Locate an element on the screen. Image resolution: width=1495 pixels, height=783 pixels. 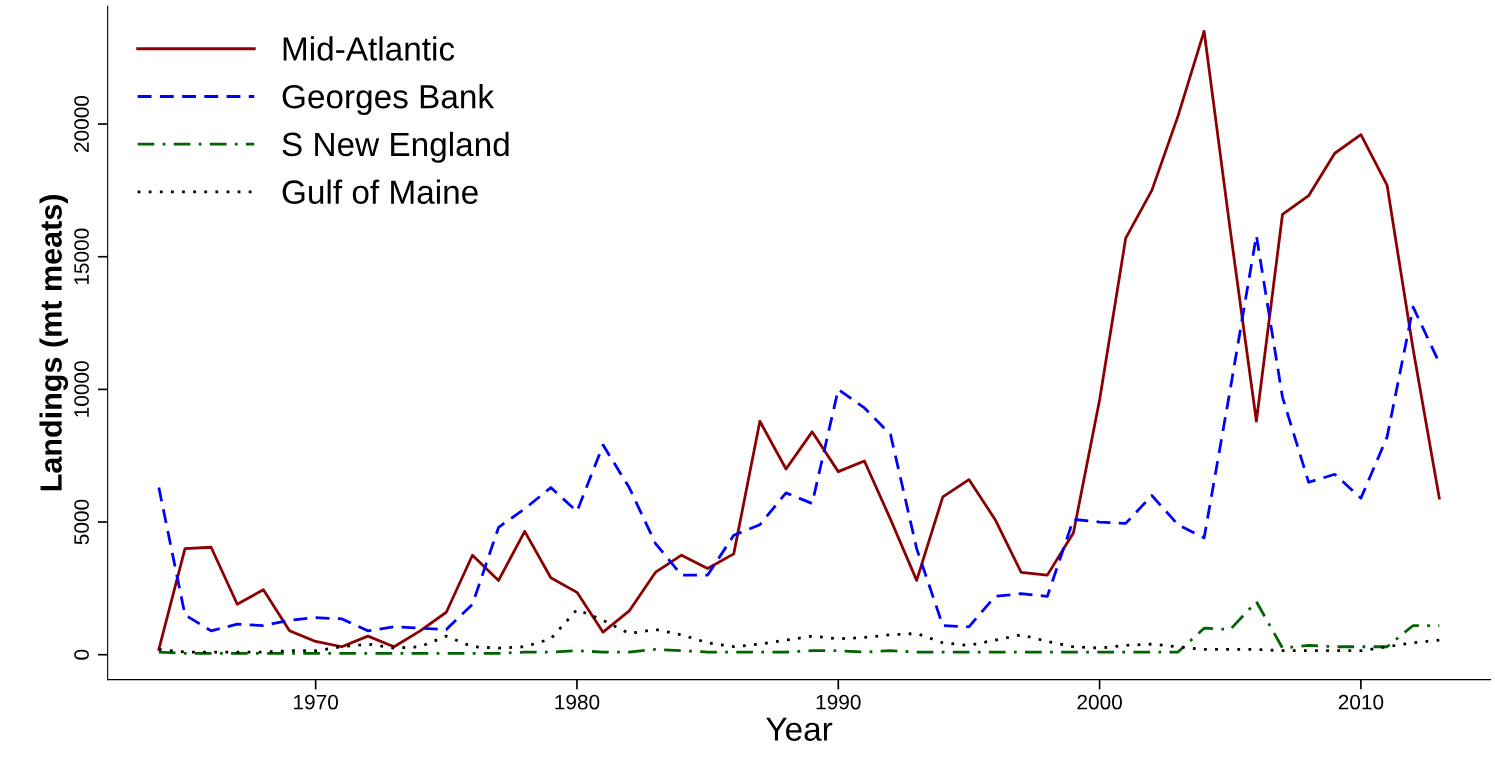
legend-label: Mid-Atlantic is located at coordinates (369, 48).